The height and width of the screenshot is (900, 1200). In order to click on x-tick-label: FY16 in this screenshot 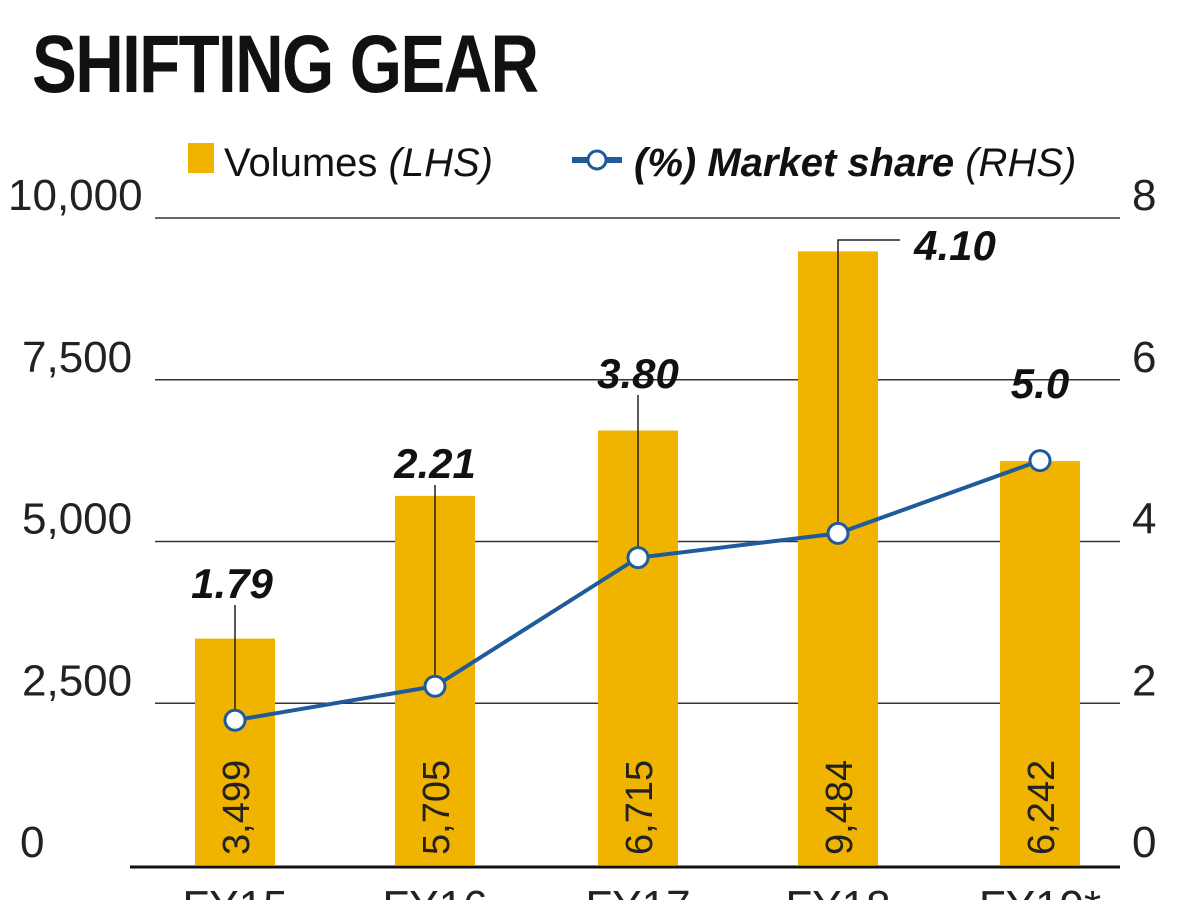, I will do `click(434, 891)`.